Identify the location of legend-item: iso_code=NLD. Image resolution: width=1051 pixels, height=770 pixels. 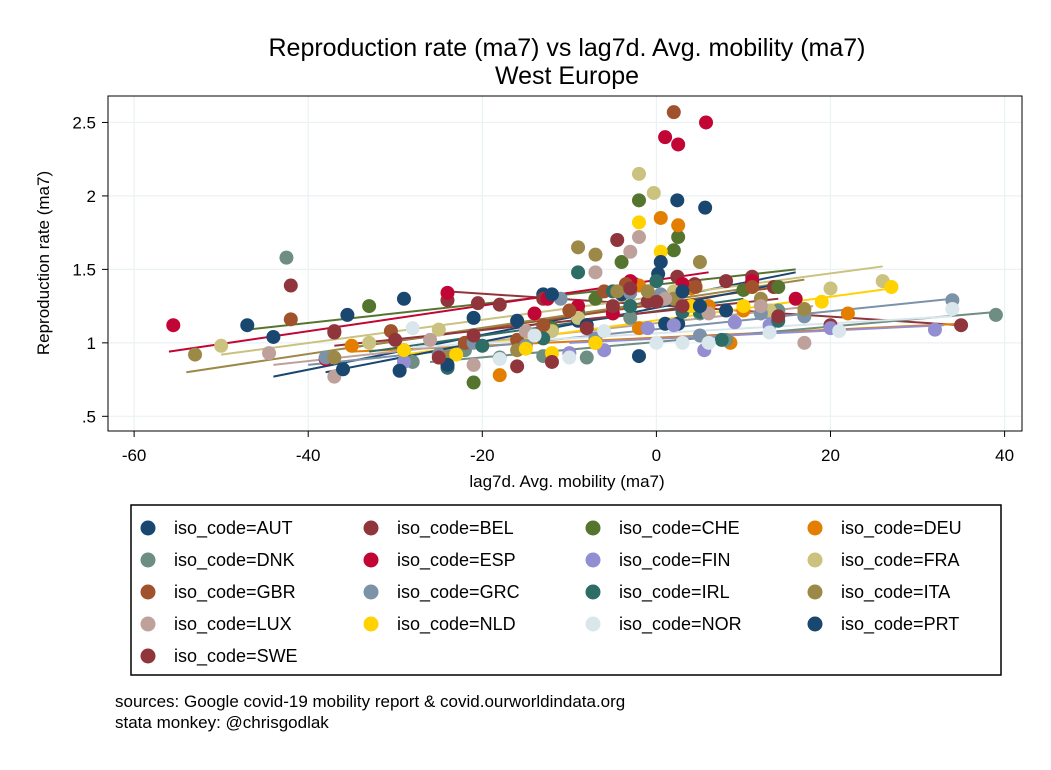
(439, 624).